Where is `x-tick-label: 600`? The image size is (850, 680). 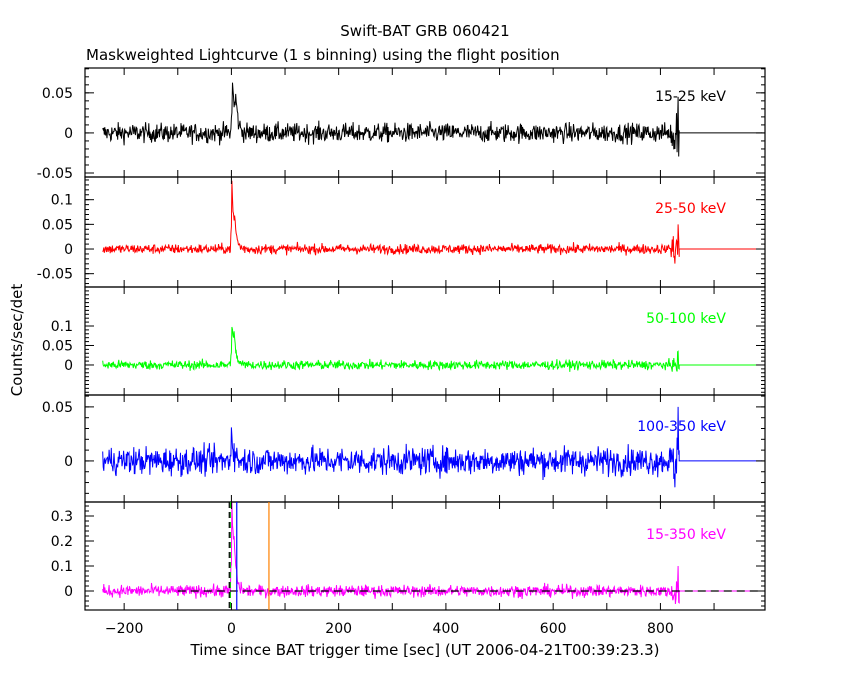
x-tick-label: 600 is located at coordinates (553, 629).